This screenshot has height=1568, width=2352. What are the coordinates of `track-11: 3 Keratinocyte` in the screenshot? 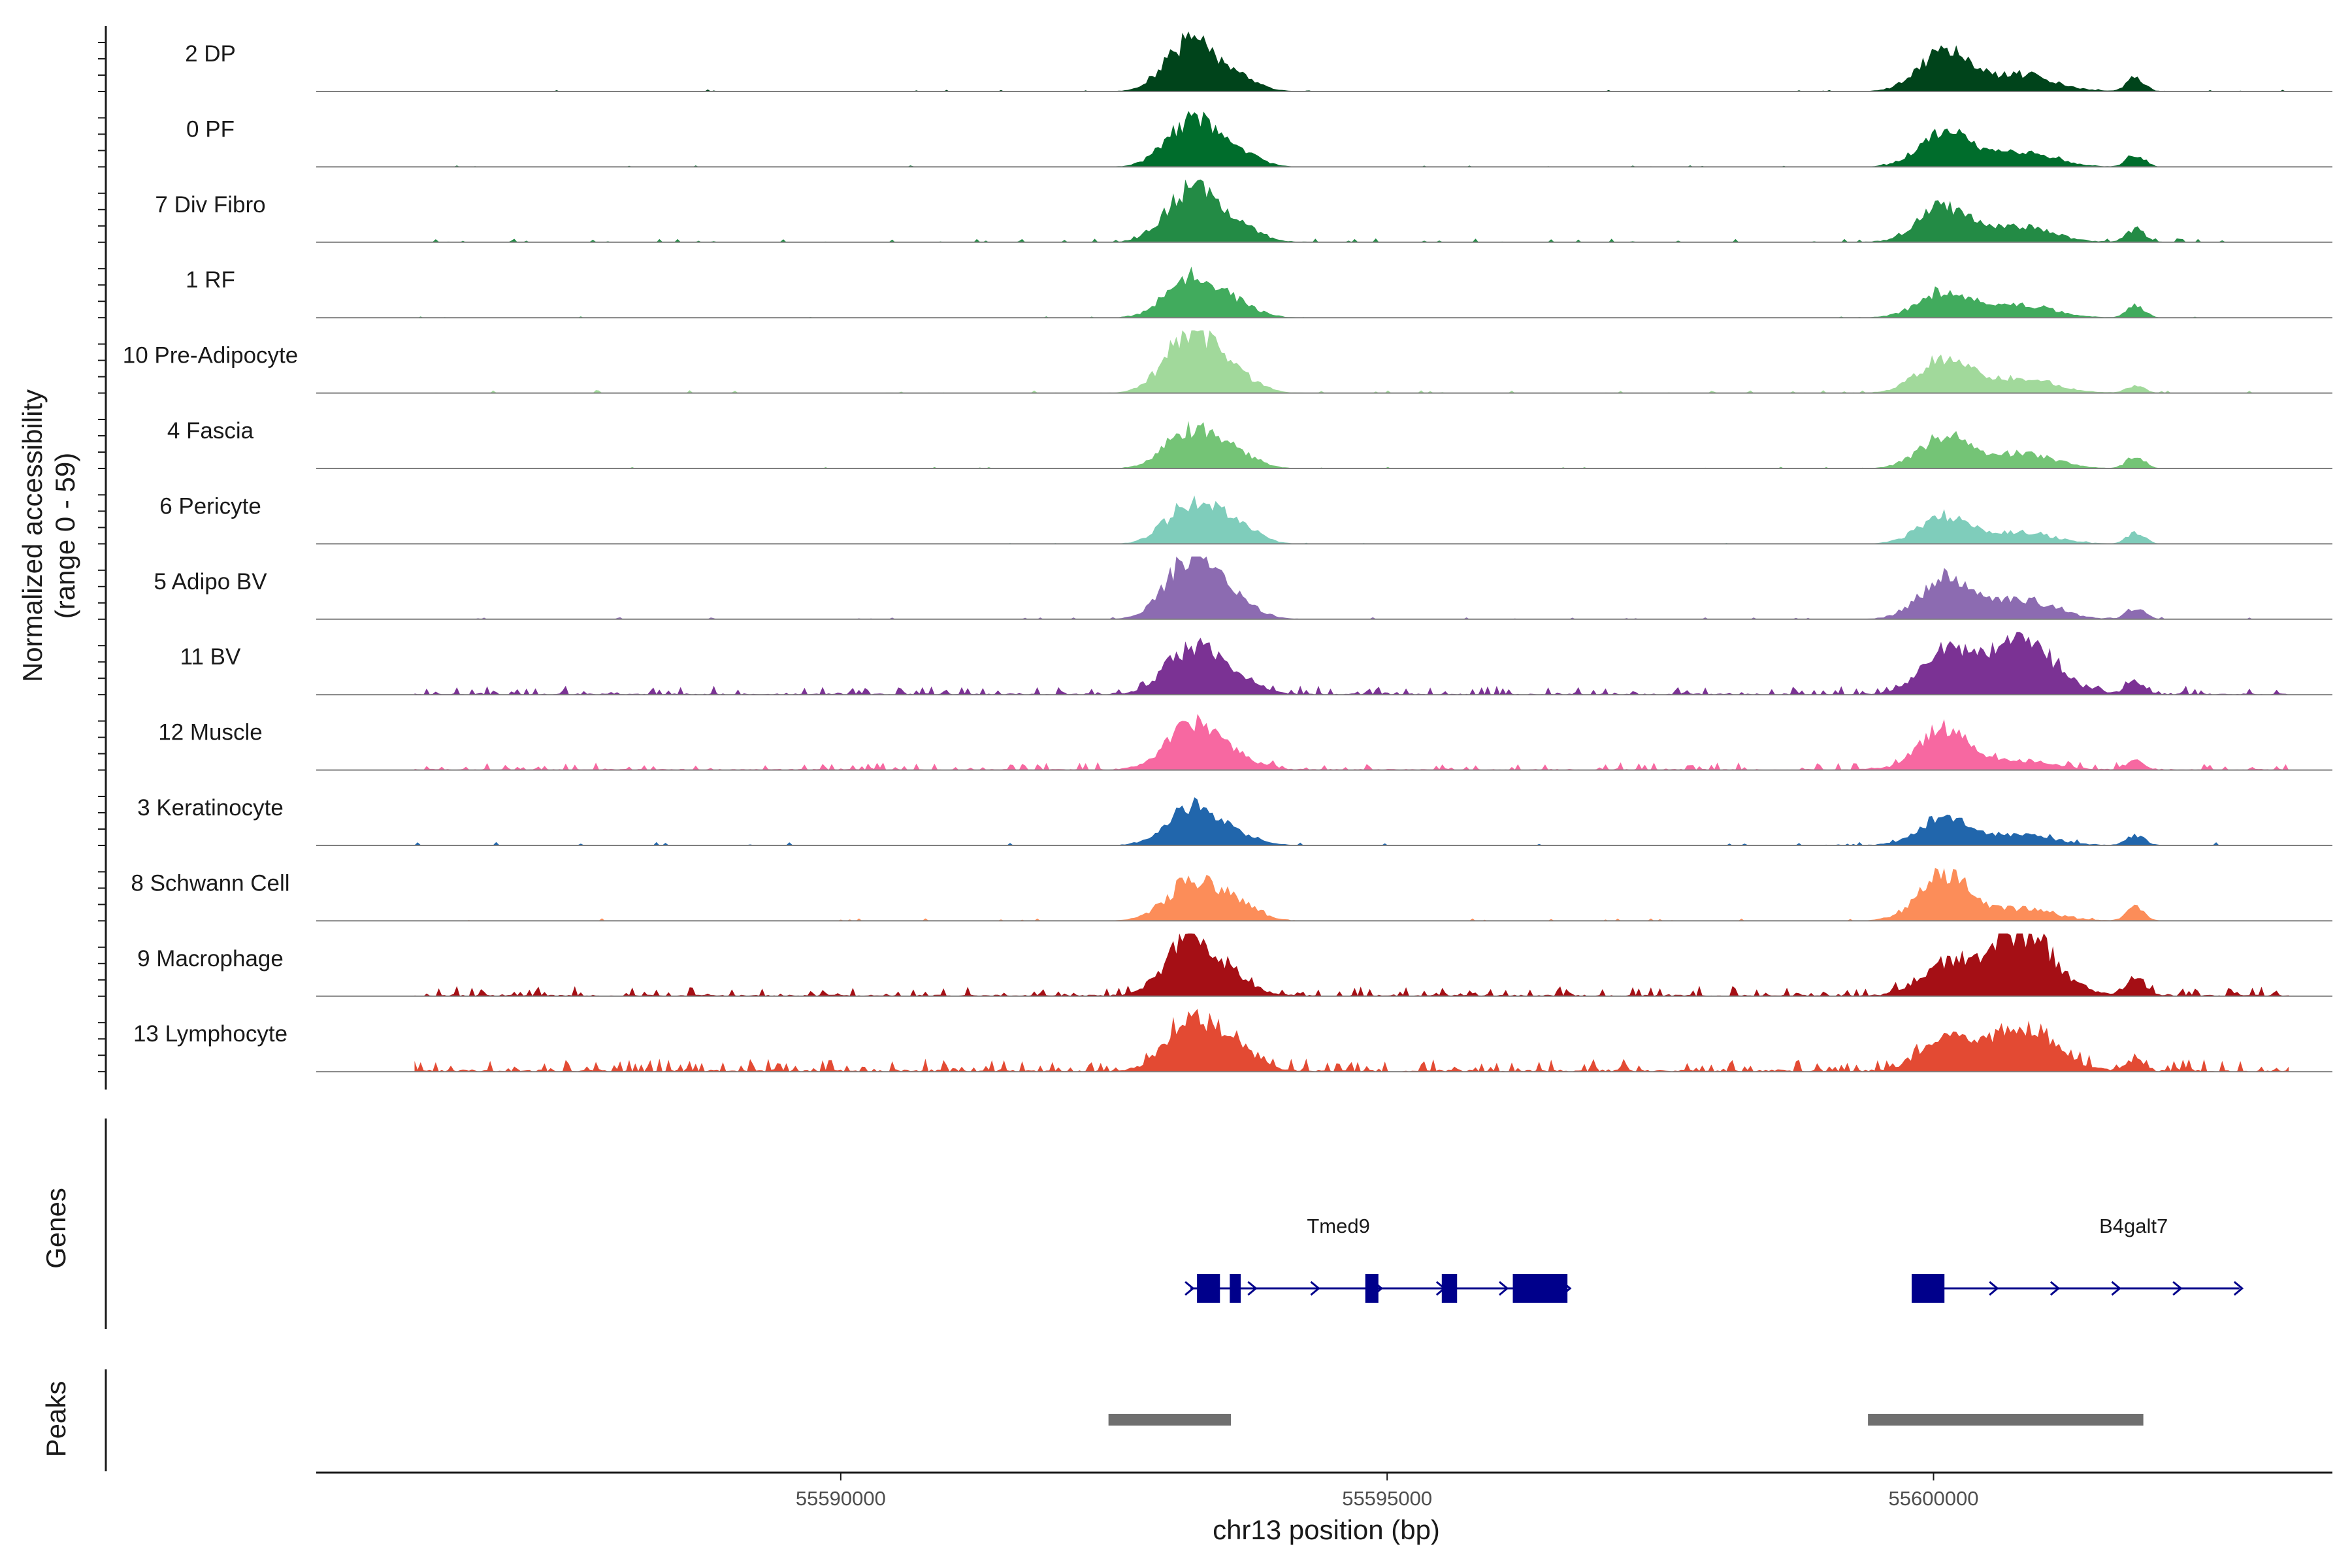 It's located at (1234, 820).